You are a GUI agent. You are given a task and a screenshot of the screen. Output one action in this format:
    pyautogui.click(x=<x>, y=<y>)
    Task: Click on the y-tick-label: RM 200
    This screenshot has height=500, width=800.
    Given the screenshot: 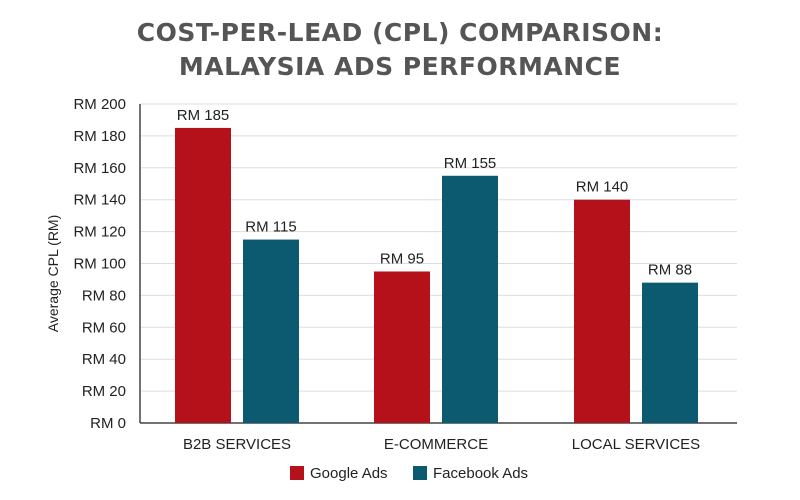 What is the action you would take?
    pyautogui.click(x=99, y=104)
    